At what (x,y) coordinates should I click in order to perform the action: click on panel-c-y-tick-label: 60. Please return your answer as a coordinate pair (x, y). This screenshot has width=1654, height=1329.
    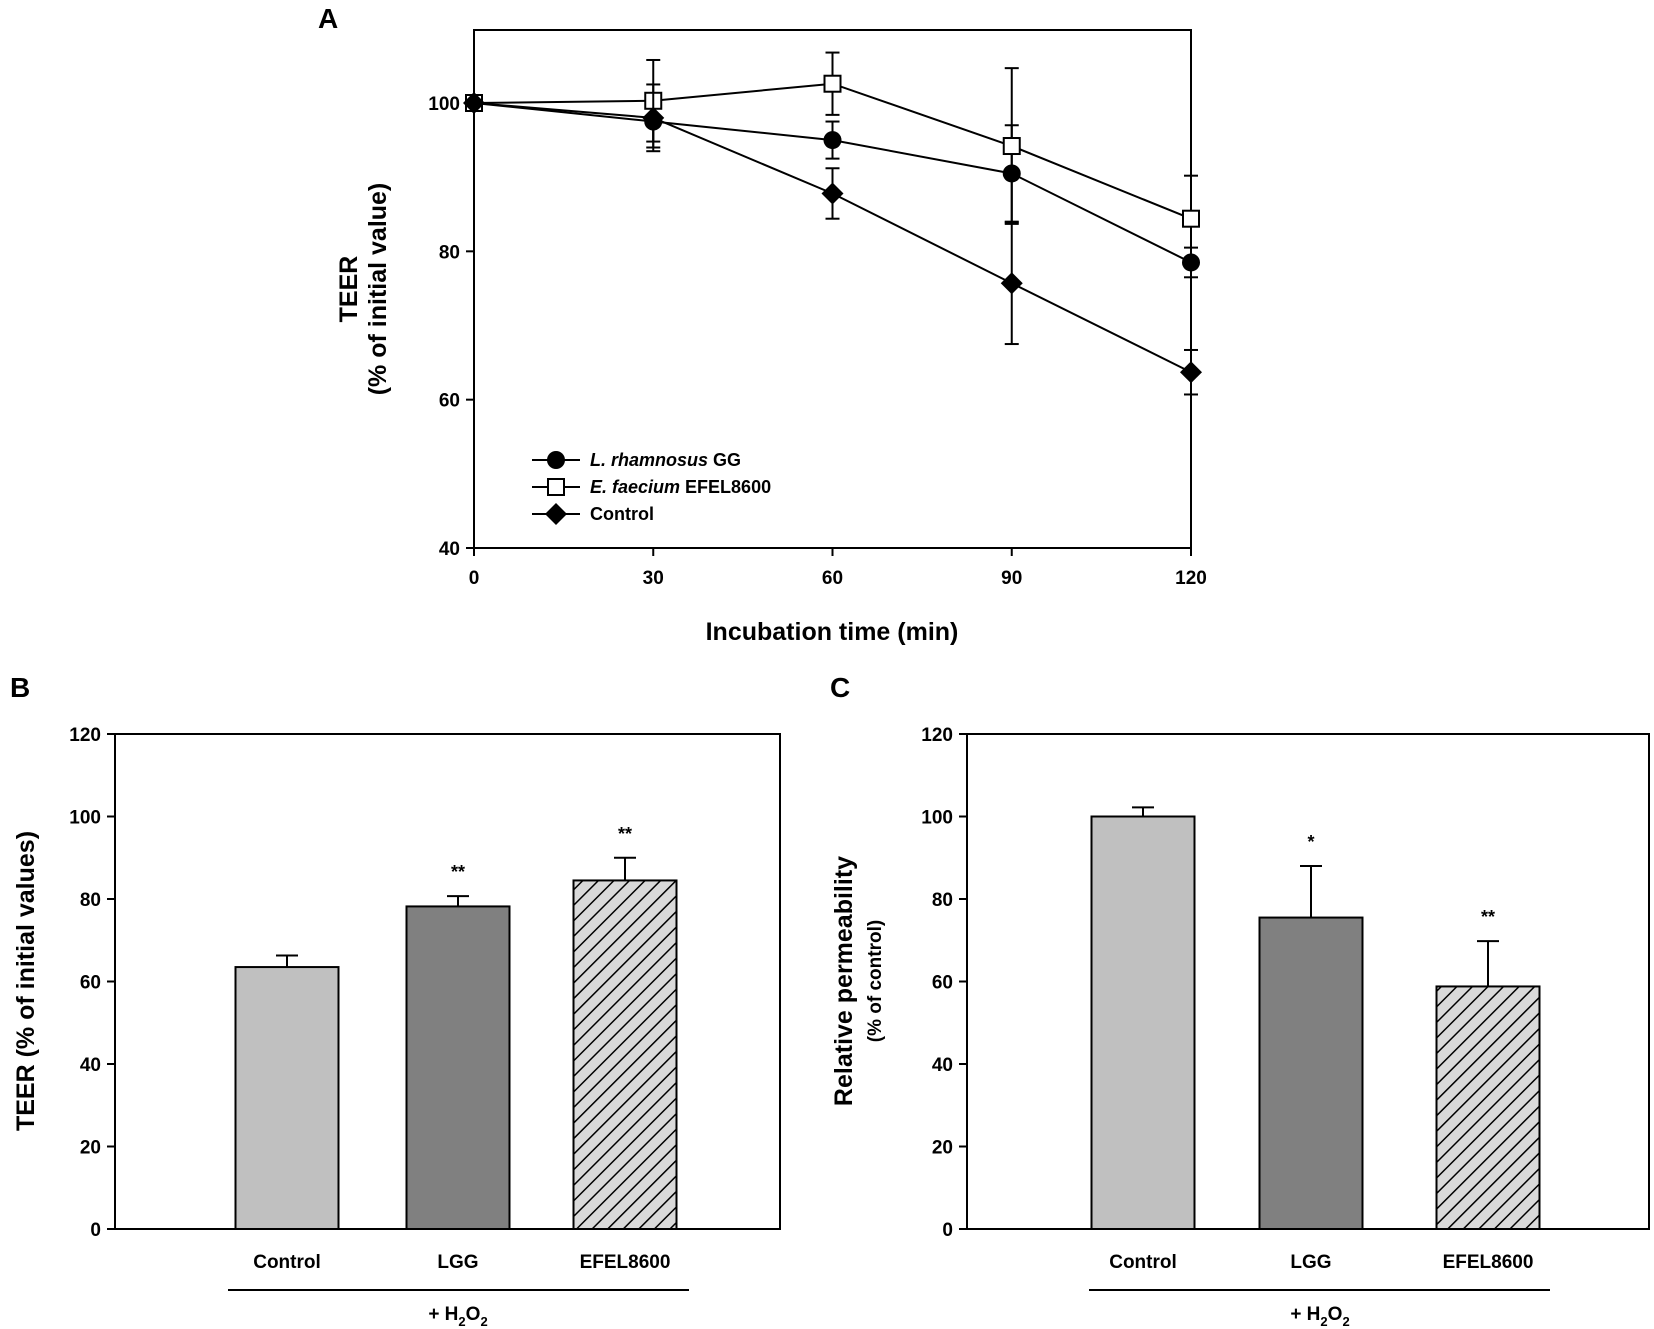
    Looking at the image, I should click on (942, 983).